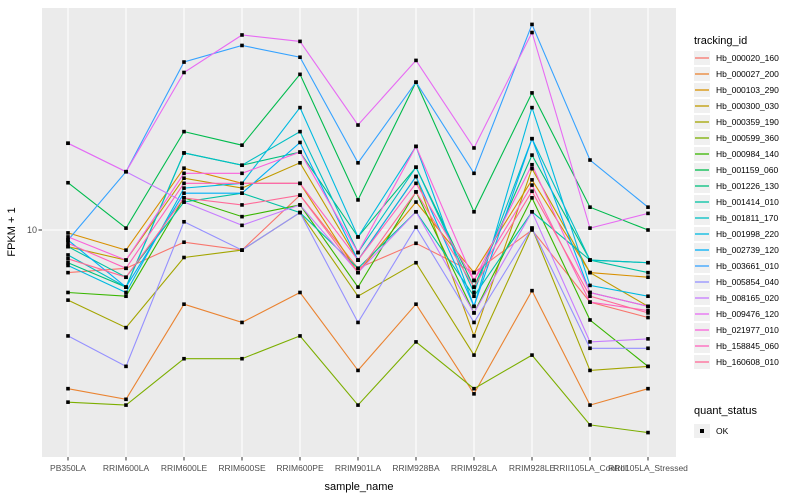  Describe the element at coordinates (702, 431) in the screenshot. I see `legend-key-point` at that location.